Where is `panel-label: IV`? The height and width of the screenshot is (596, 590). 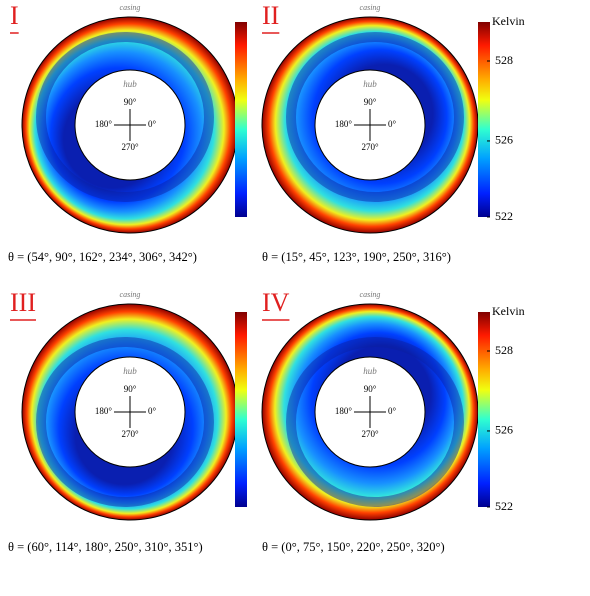
panel-label: IV is located at coordinates (276, 302).